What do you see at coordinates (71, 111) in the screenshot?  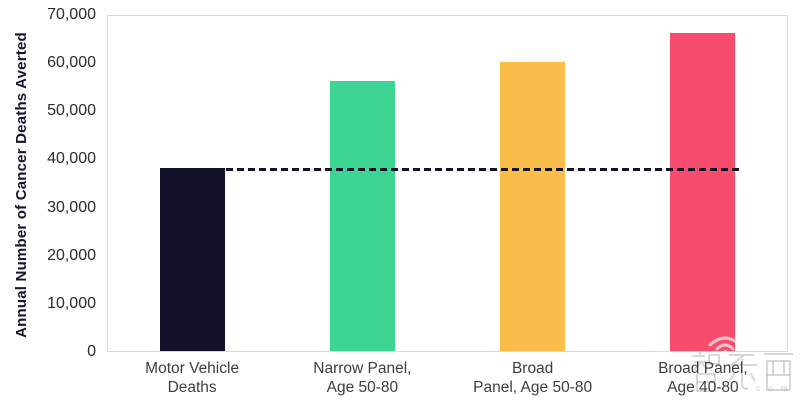 I see `y-tick-label-50000: 50,000` at bounding box center [71, 111].